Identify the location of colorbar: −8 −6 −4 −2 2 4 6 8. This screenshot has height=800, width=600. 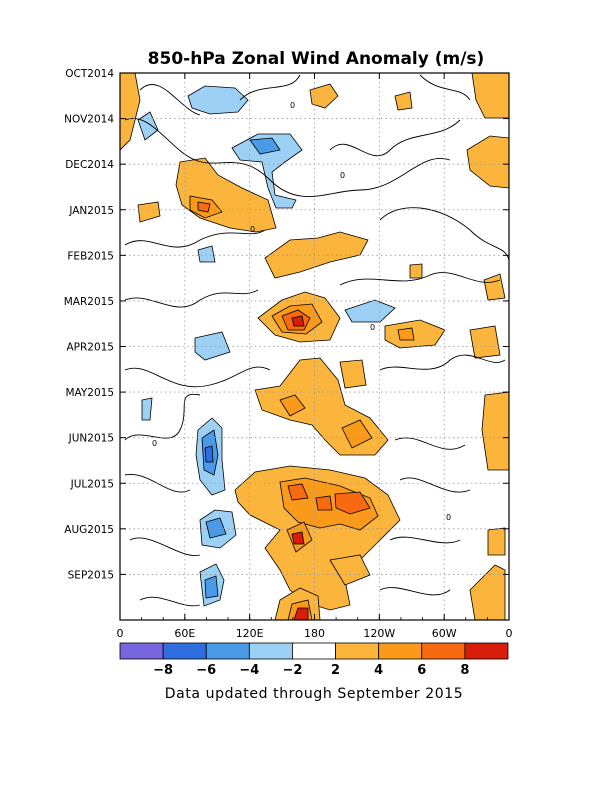
(314, 660).